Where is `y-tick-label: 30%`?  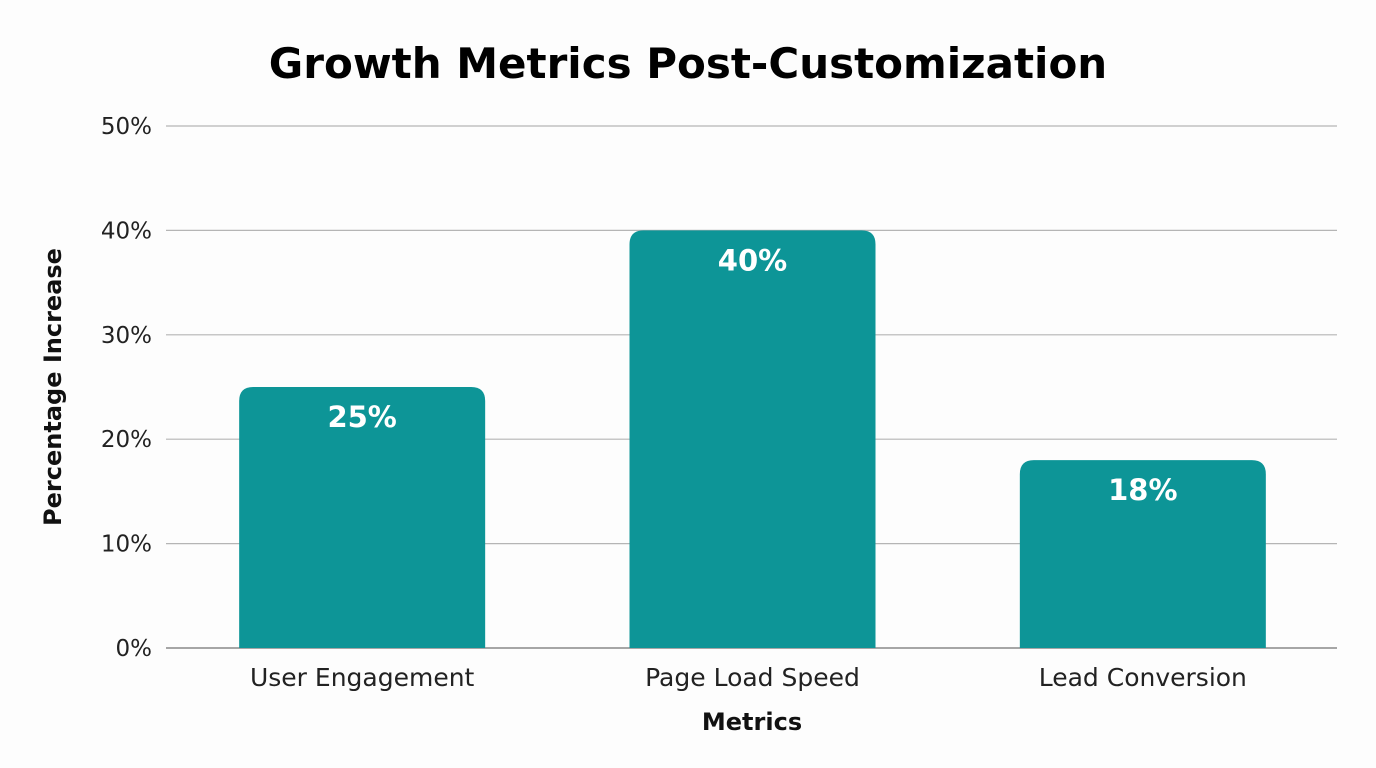 y-tick-label: 30% is located at coordinates (126, 336).